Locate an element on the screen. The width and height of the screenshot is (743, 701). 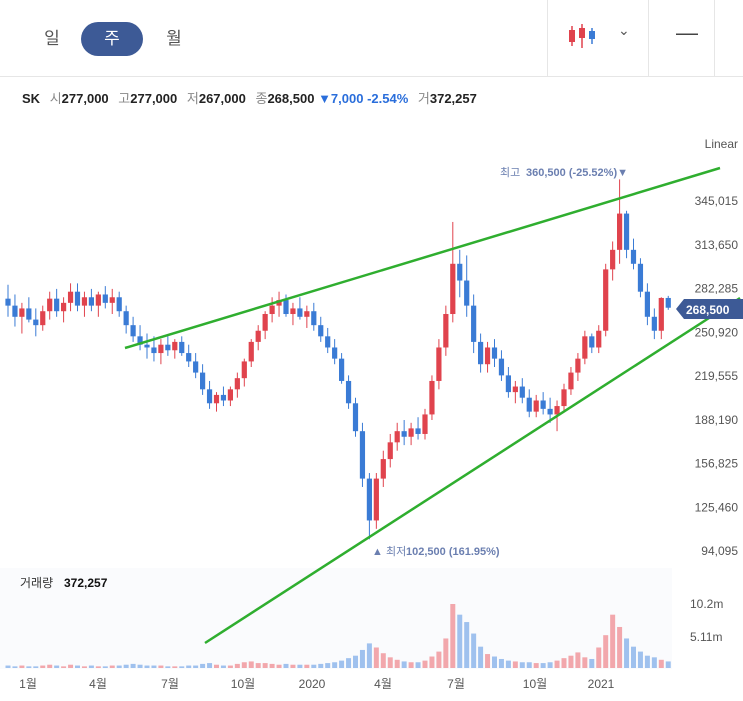
volume-value: 372,257 is located at coordinates (453, 98).